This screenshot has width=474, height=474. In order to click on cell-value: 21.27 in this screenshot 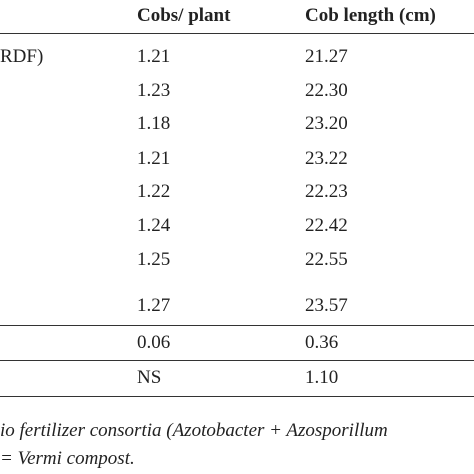, I will do `click(326, 56)`.